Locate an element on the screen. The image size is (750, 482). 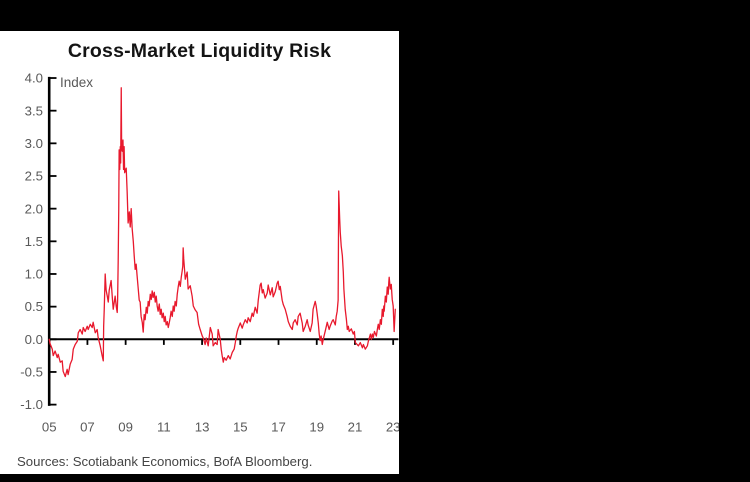
x-tick-label: 23 is located at coordinates (392, 427).